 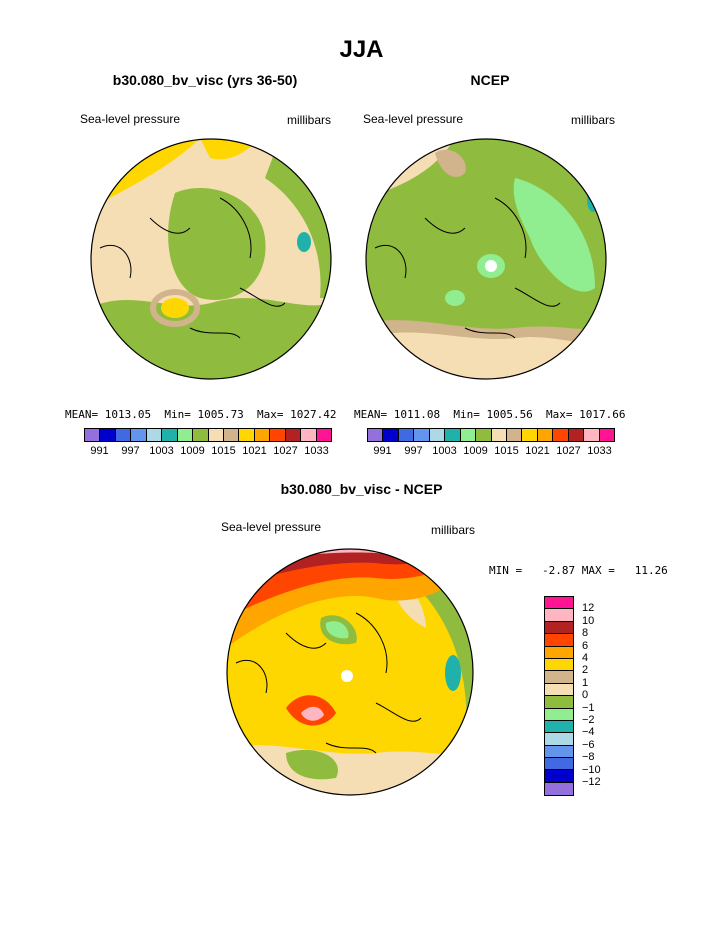 I want to click on panel-1-colorbar-ticks: 991 997 1003 1009 1015 1021 1027 1033, so click(x=208, y=452).